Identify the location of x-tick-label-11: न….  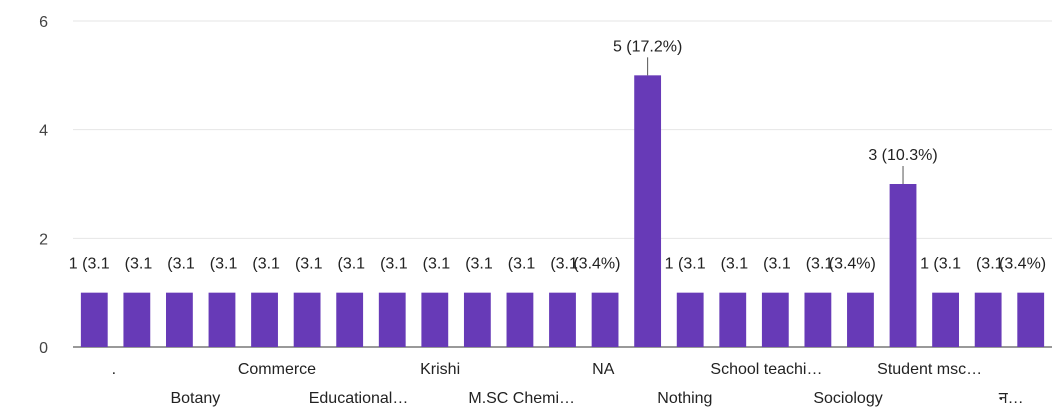
(1011, 398).